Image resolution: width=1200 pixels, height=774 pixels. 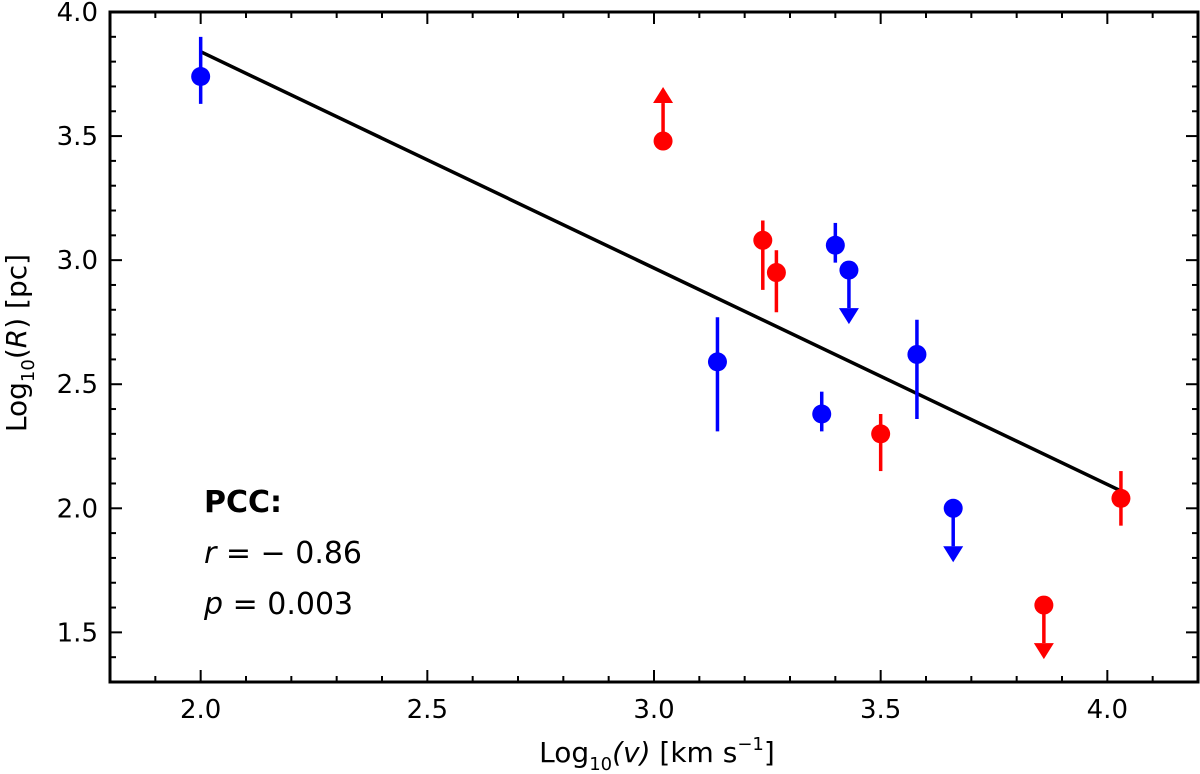 What do you see at coordinates (880, 710) in the screenshot?
I see `x-tick-label: 3.5` at bounding box center [880, 710].